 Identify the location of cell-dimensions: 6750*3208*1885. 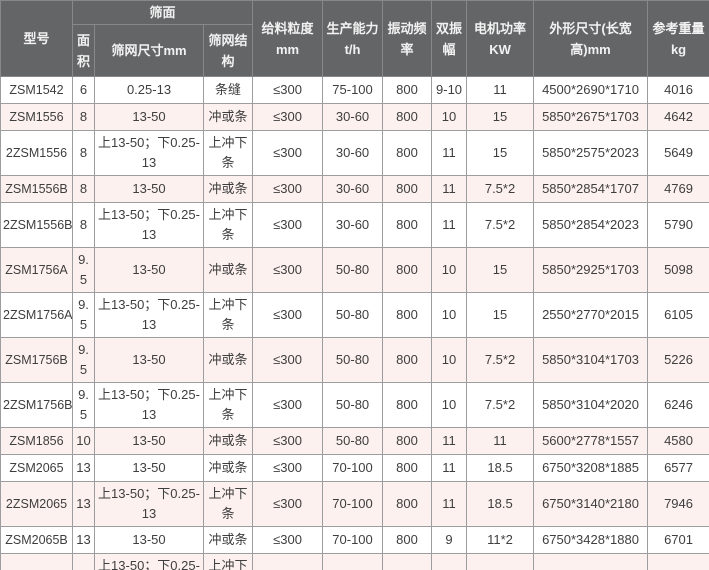
(591, 468).